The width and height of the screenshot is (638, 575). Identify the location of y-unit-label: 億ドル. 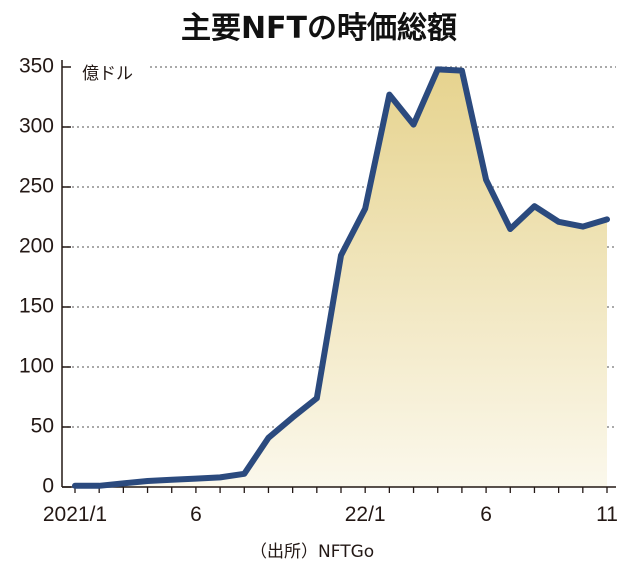
(107, 74).